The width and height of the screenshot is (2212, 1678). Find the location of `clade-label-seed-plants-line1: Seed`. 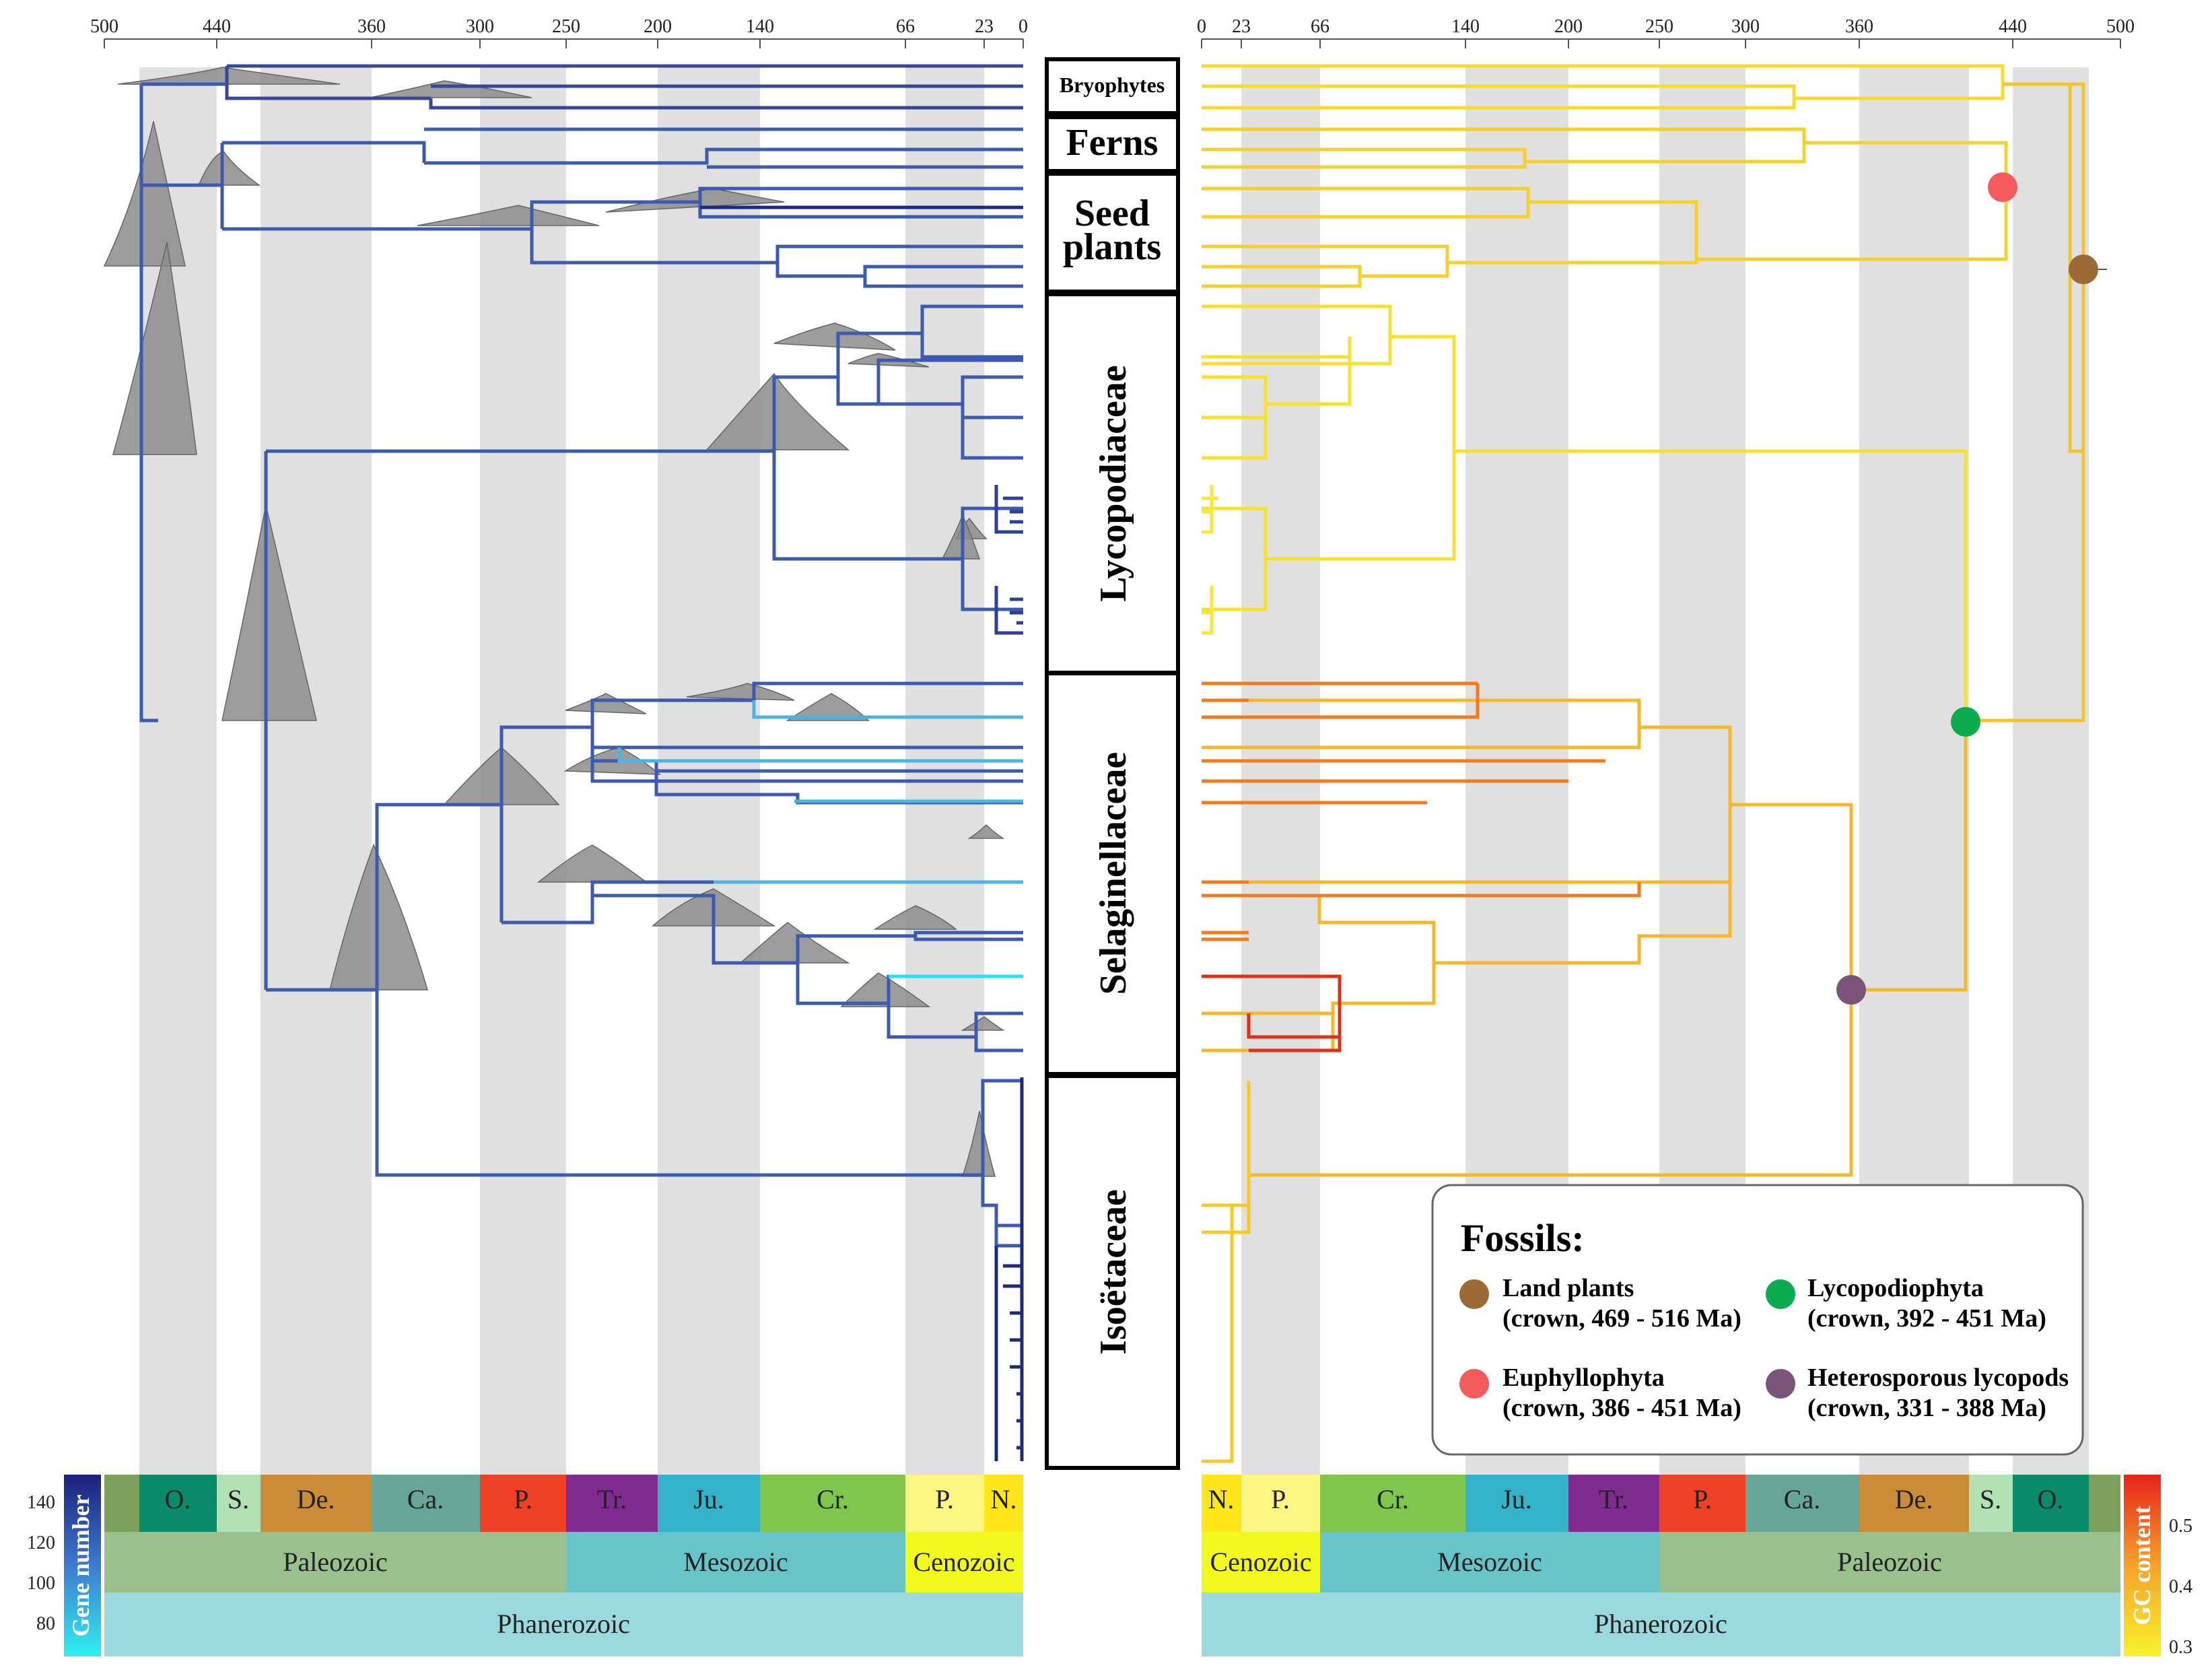

clade-label-seed-plants-line1: Seed is located at coordinates (1112, 213).